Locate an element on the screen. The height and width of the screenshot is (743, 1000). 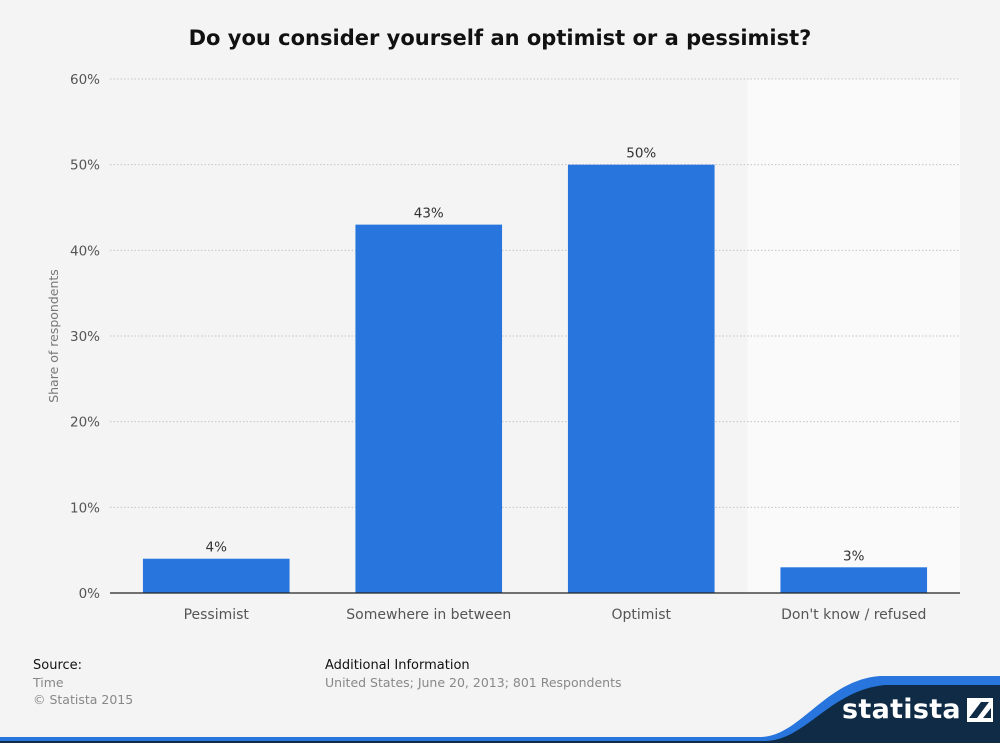
bar-value-label: 43% is located at coordinates (429, 214).